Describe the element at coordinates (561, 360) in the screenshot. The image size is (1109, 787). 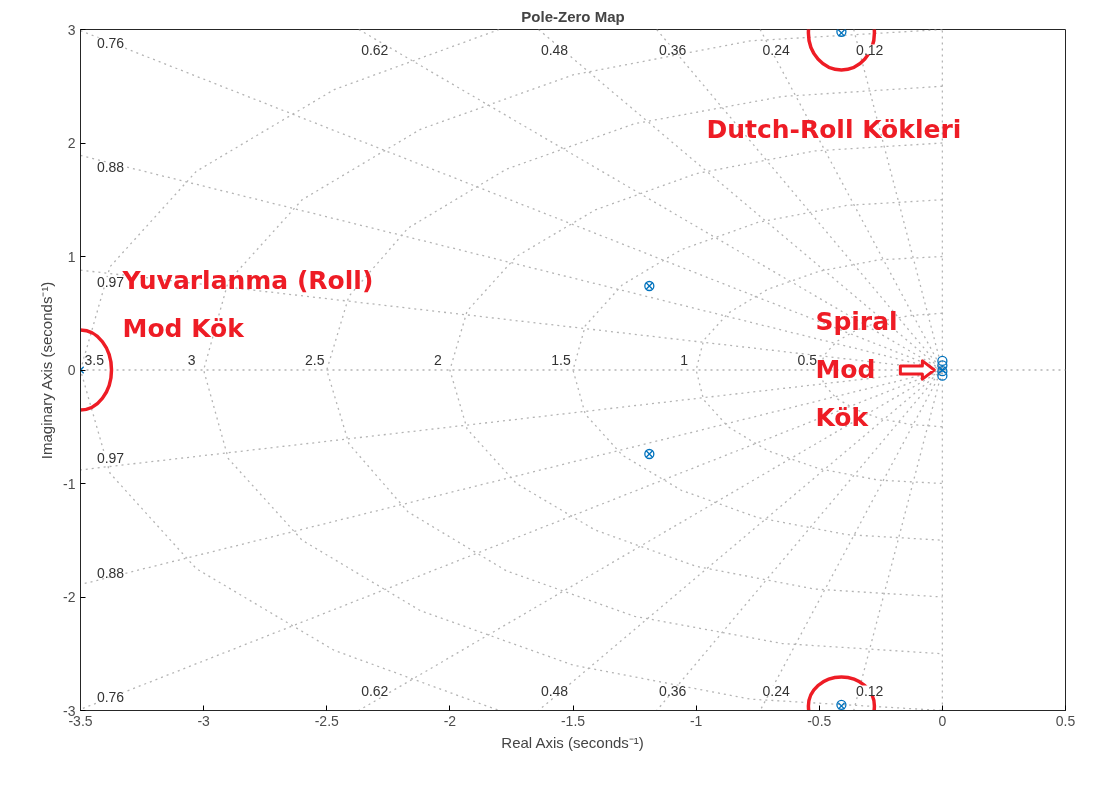
I see `series-label: 1.5` at that location.